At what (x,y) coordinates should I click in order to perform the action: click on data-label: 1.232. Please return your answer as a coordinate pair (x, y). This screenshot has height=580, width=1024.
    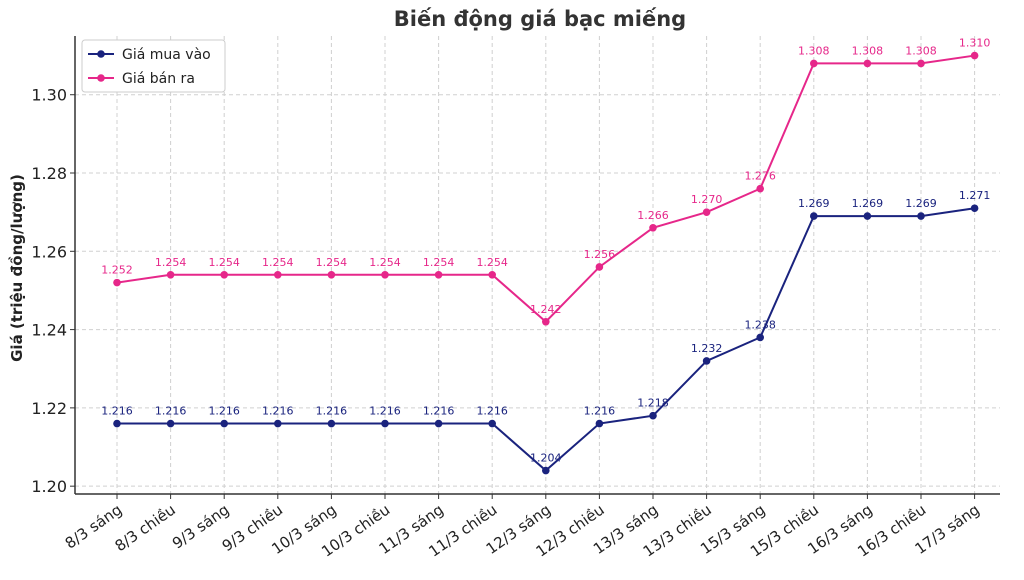
    Looking at the image, I should click on (707, 348).